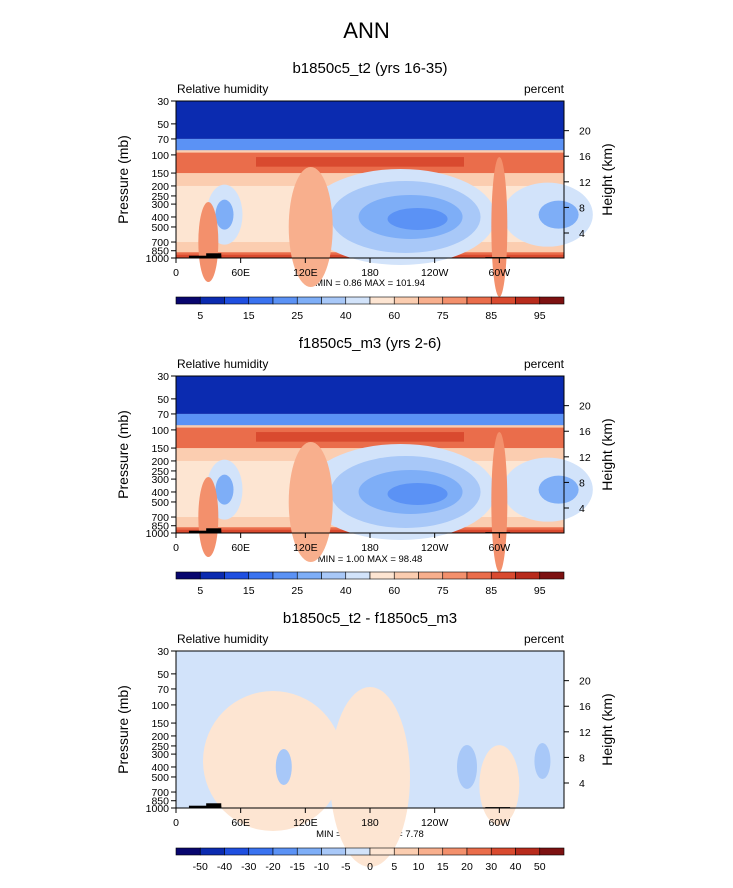 Image resolution: width=733 pixels, height=888 pixels. I want to click on colorbar-label: 30, so click(491, 867).